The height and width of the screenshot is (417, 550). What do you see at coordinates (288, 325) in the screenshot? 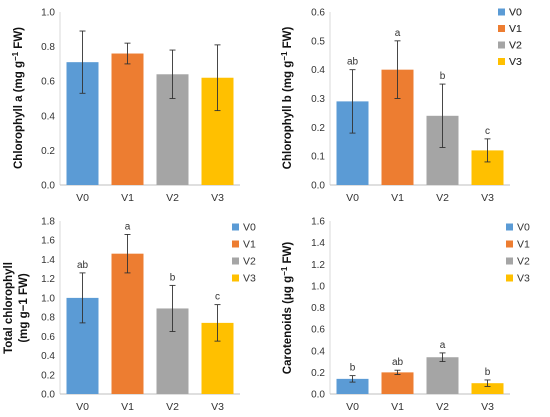
I see `y-axis-label-part: Carotenoids (μg g` at bounding box center [288, 325].